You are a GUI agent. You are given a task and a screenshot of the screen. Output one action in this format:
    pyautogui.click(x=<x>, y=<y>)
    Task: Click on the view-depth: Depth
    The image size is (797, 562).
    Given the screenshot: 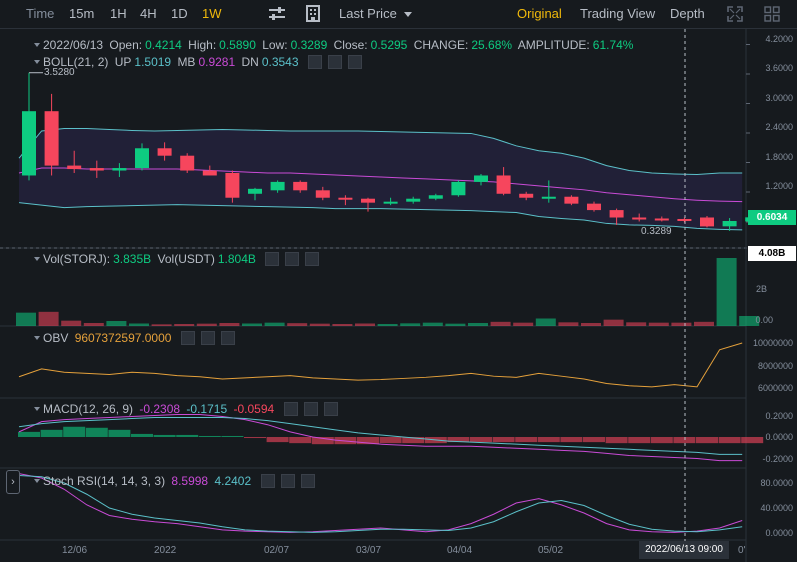 What is the action you would take?
    pyautogui.click(x=687, y=13)
    